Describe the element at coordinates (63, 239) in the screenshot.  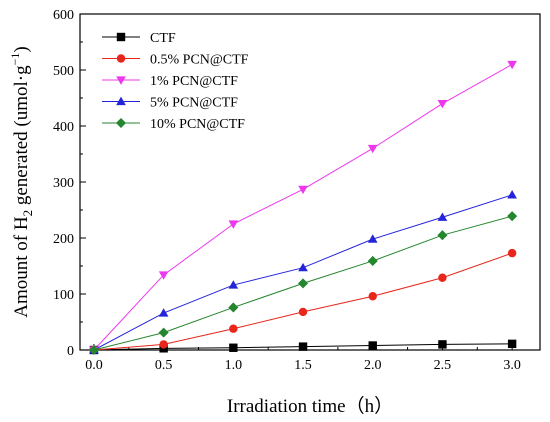
I see `y-tick-label: 200` at that location.